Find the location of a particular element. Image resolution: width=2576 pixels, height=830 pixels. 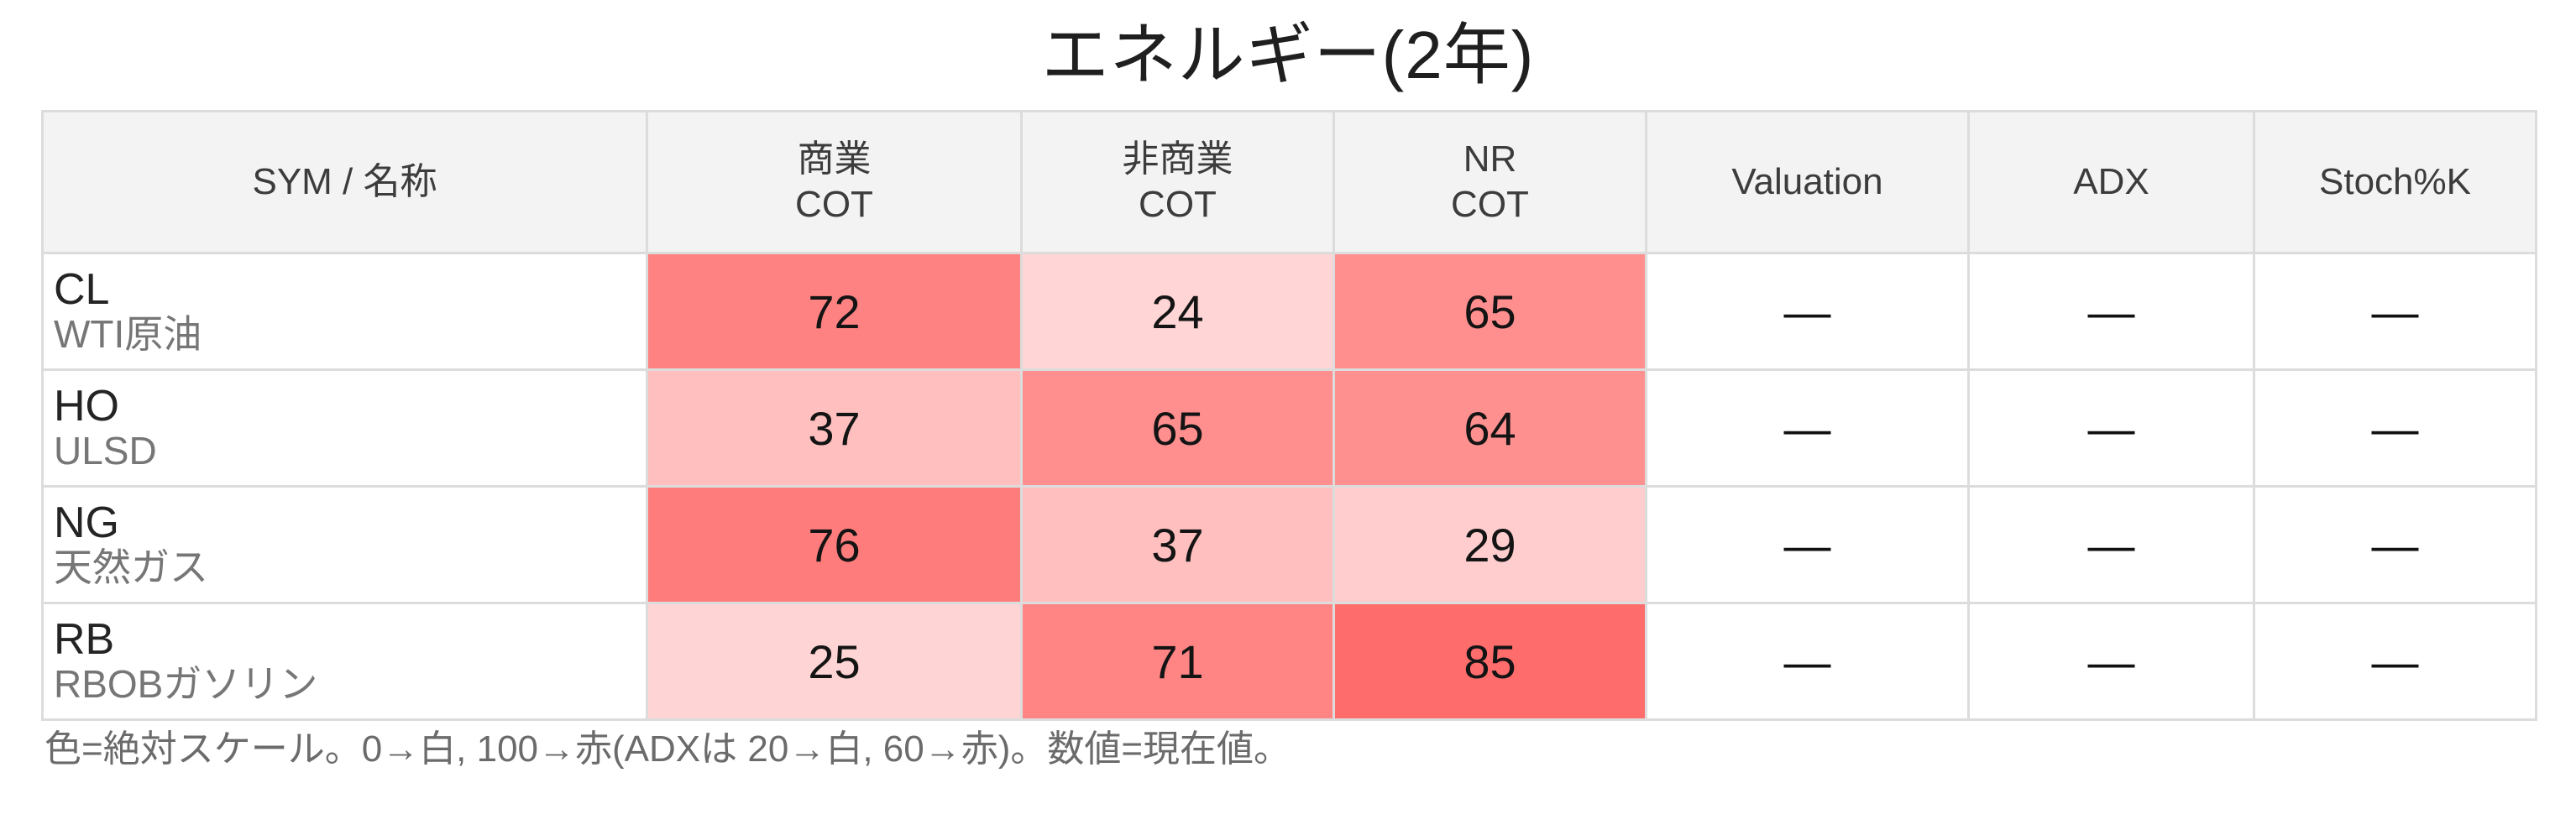

table-row-rb: RB RBOBガソリン 25 71 85 — — — is located at coordinates (1289, 661).